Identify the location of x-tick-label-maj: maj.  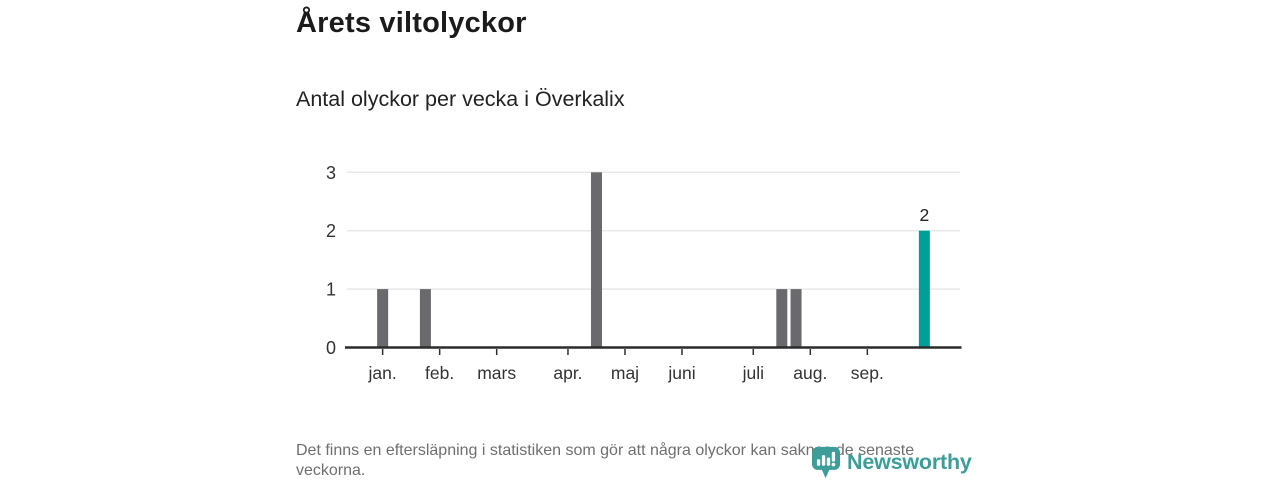
(625, 373).